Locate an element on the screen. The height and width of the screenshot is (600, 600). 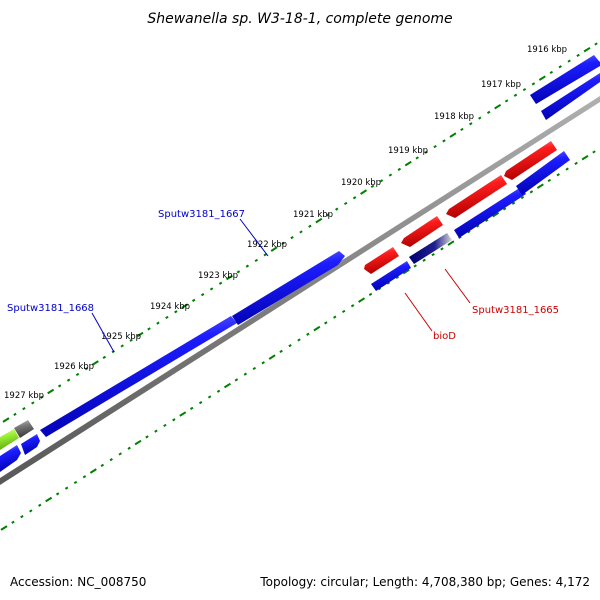
gene-label-sputw3181-1668: Sputw3181_1668 is located at coordinates (50, 308).